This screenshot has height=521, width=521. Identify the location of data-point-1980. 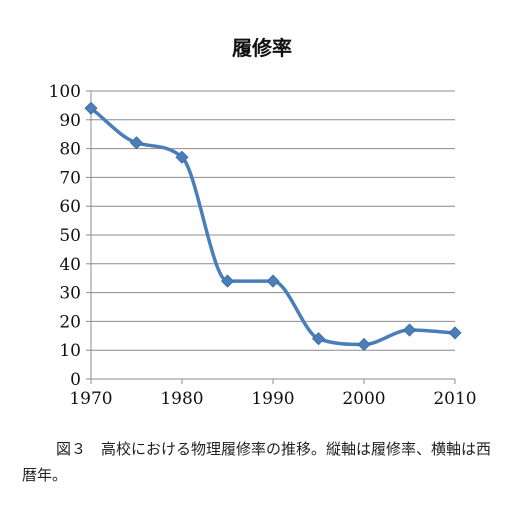
(182, 157).